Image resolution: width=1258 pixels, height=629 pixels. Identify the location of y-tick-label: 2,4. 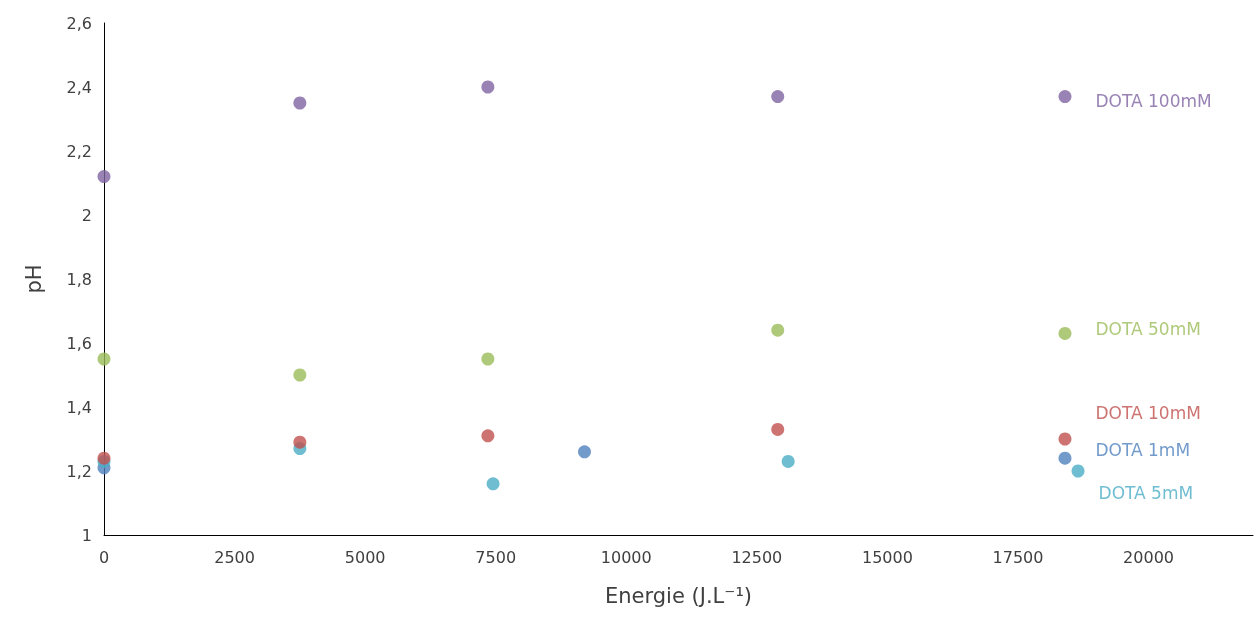
(79, 87).